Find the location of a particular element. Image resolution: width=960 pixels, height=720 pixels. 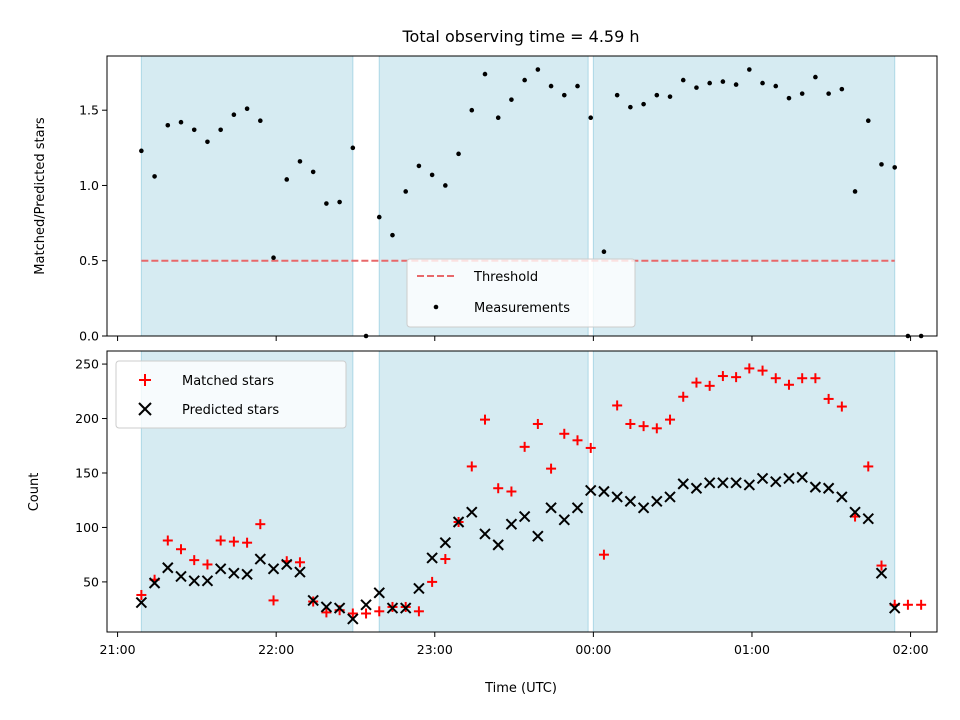

bottom-y-tick-label: 100 is located at coordinates (87, 527).